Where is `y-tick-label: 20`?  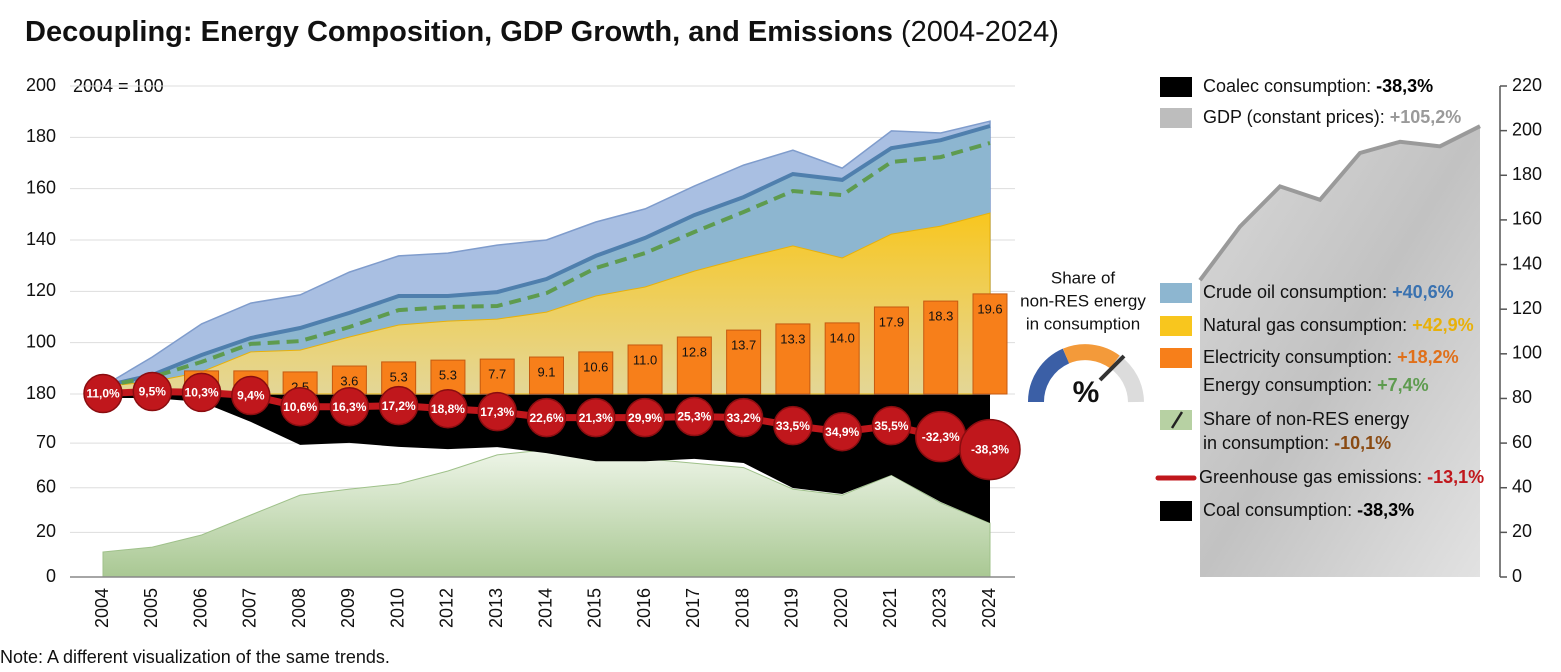
y-tick-label: 20 is located at coordinates (46, 531).